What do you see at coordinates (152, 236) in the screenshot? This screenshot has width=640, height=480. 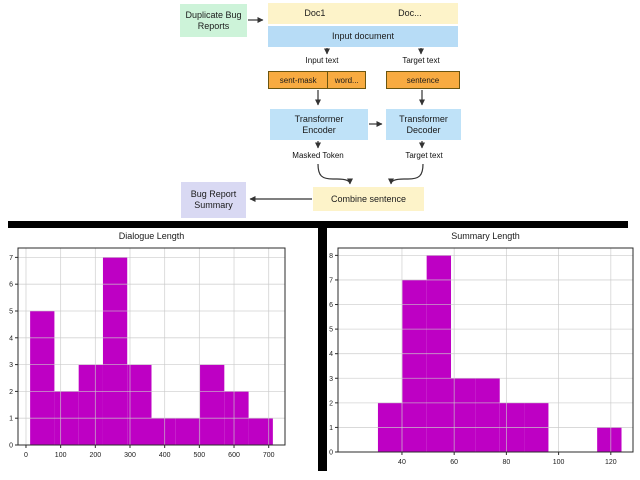 I see `chart-title: Dialogue Length` at bounding box center [152, 236].